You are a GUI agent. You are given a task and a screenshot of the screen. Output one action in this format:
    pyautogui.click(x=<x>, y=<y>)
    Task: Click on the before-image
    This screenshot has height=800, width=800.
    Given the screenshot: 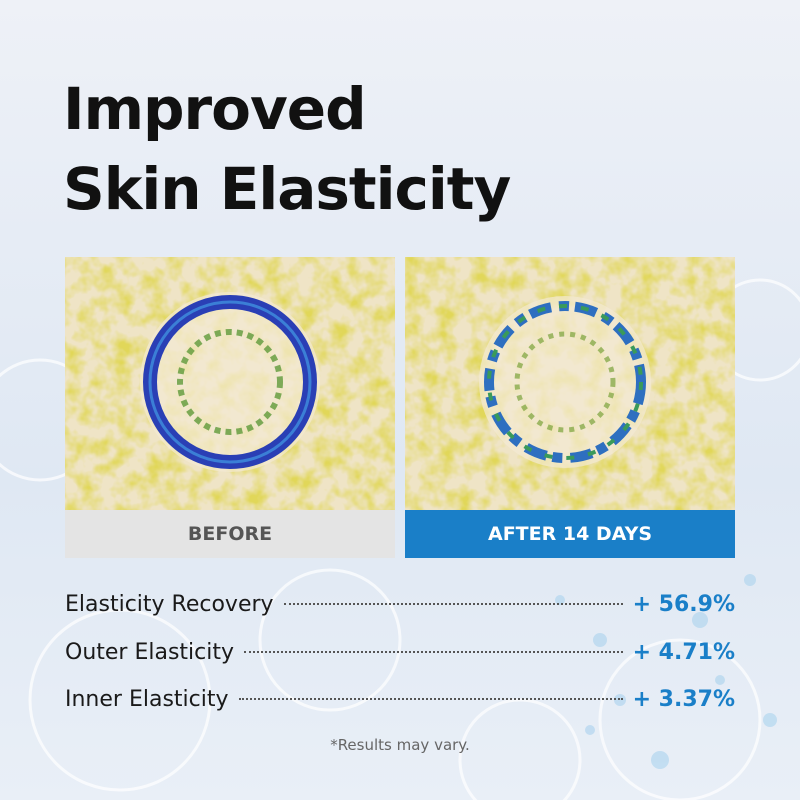 What is the action you would take?
    pyautogui.click(x=230, y=383)
    